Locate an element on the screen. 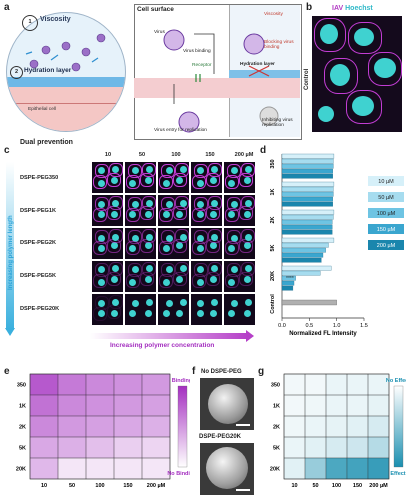  sem-peg20k is located at coordinates (227, 469).